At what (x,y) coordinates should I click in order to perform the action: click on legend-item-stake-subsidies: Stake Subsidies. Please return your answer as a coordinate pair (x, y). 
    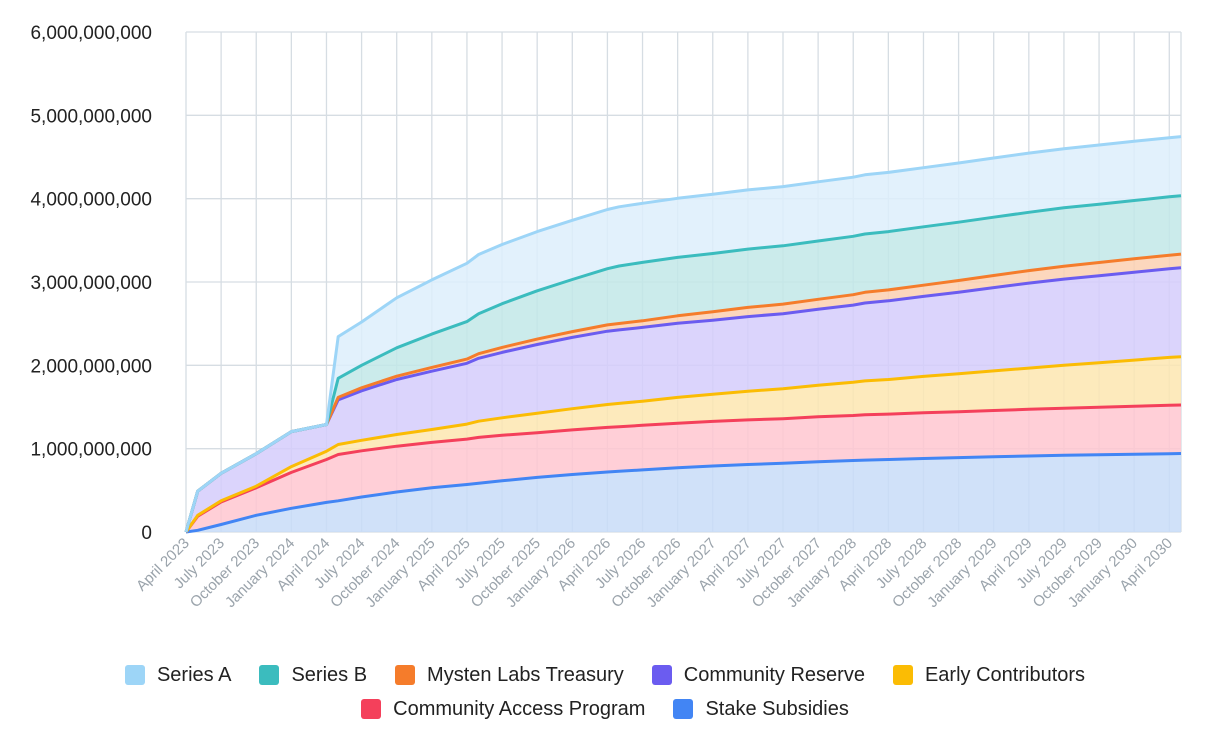
    Looking at the image, I should click on (761, 709).